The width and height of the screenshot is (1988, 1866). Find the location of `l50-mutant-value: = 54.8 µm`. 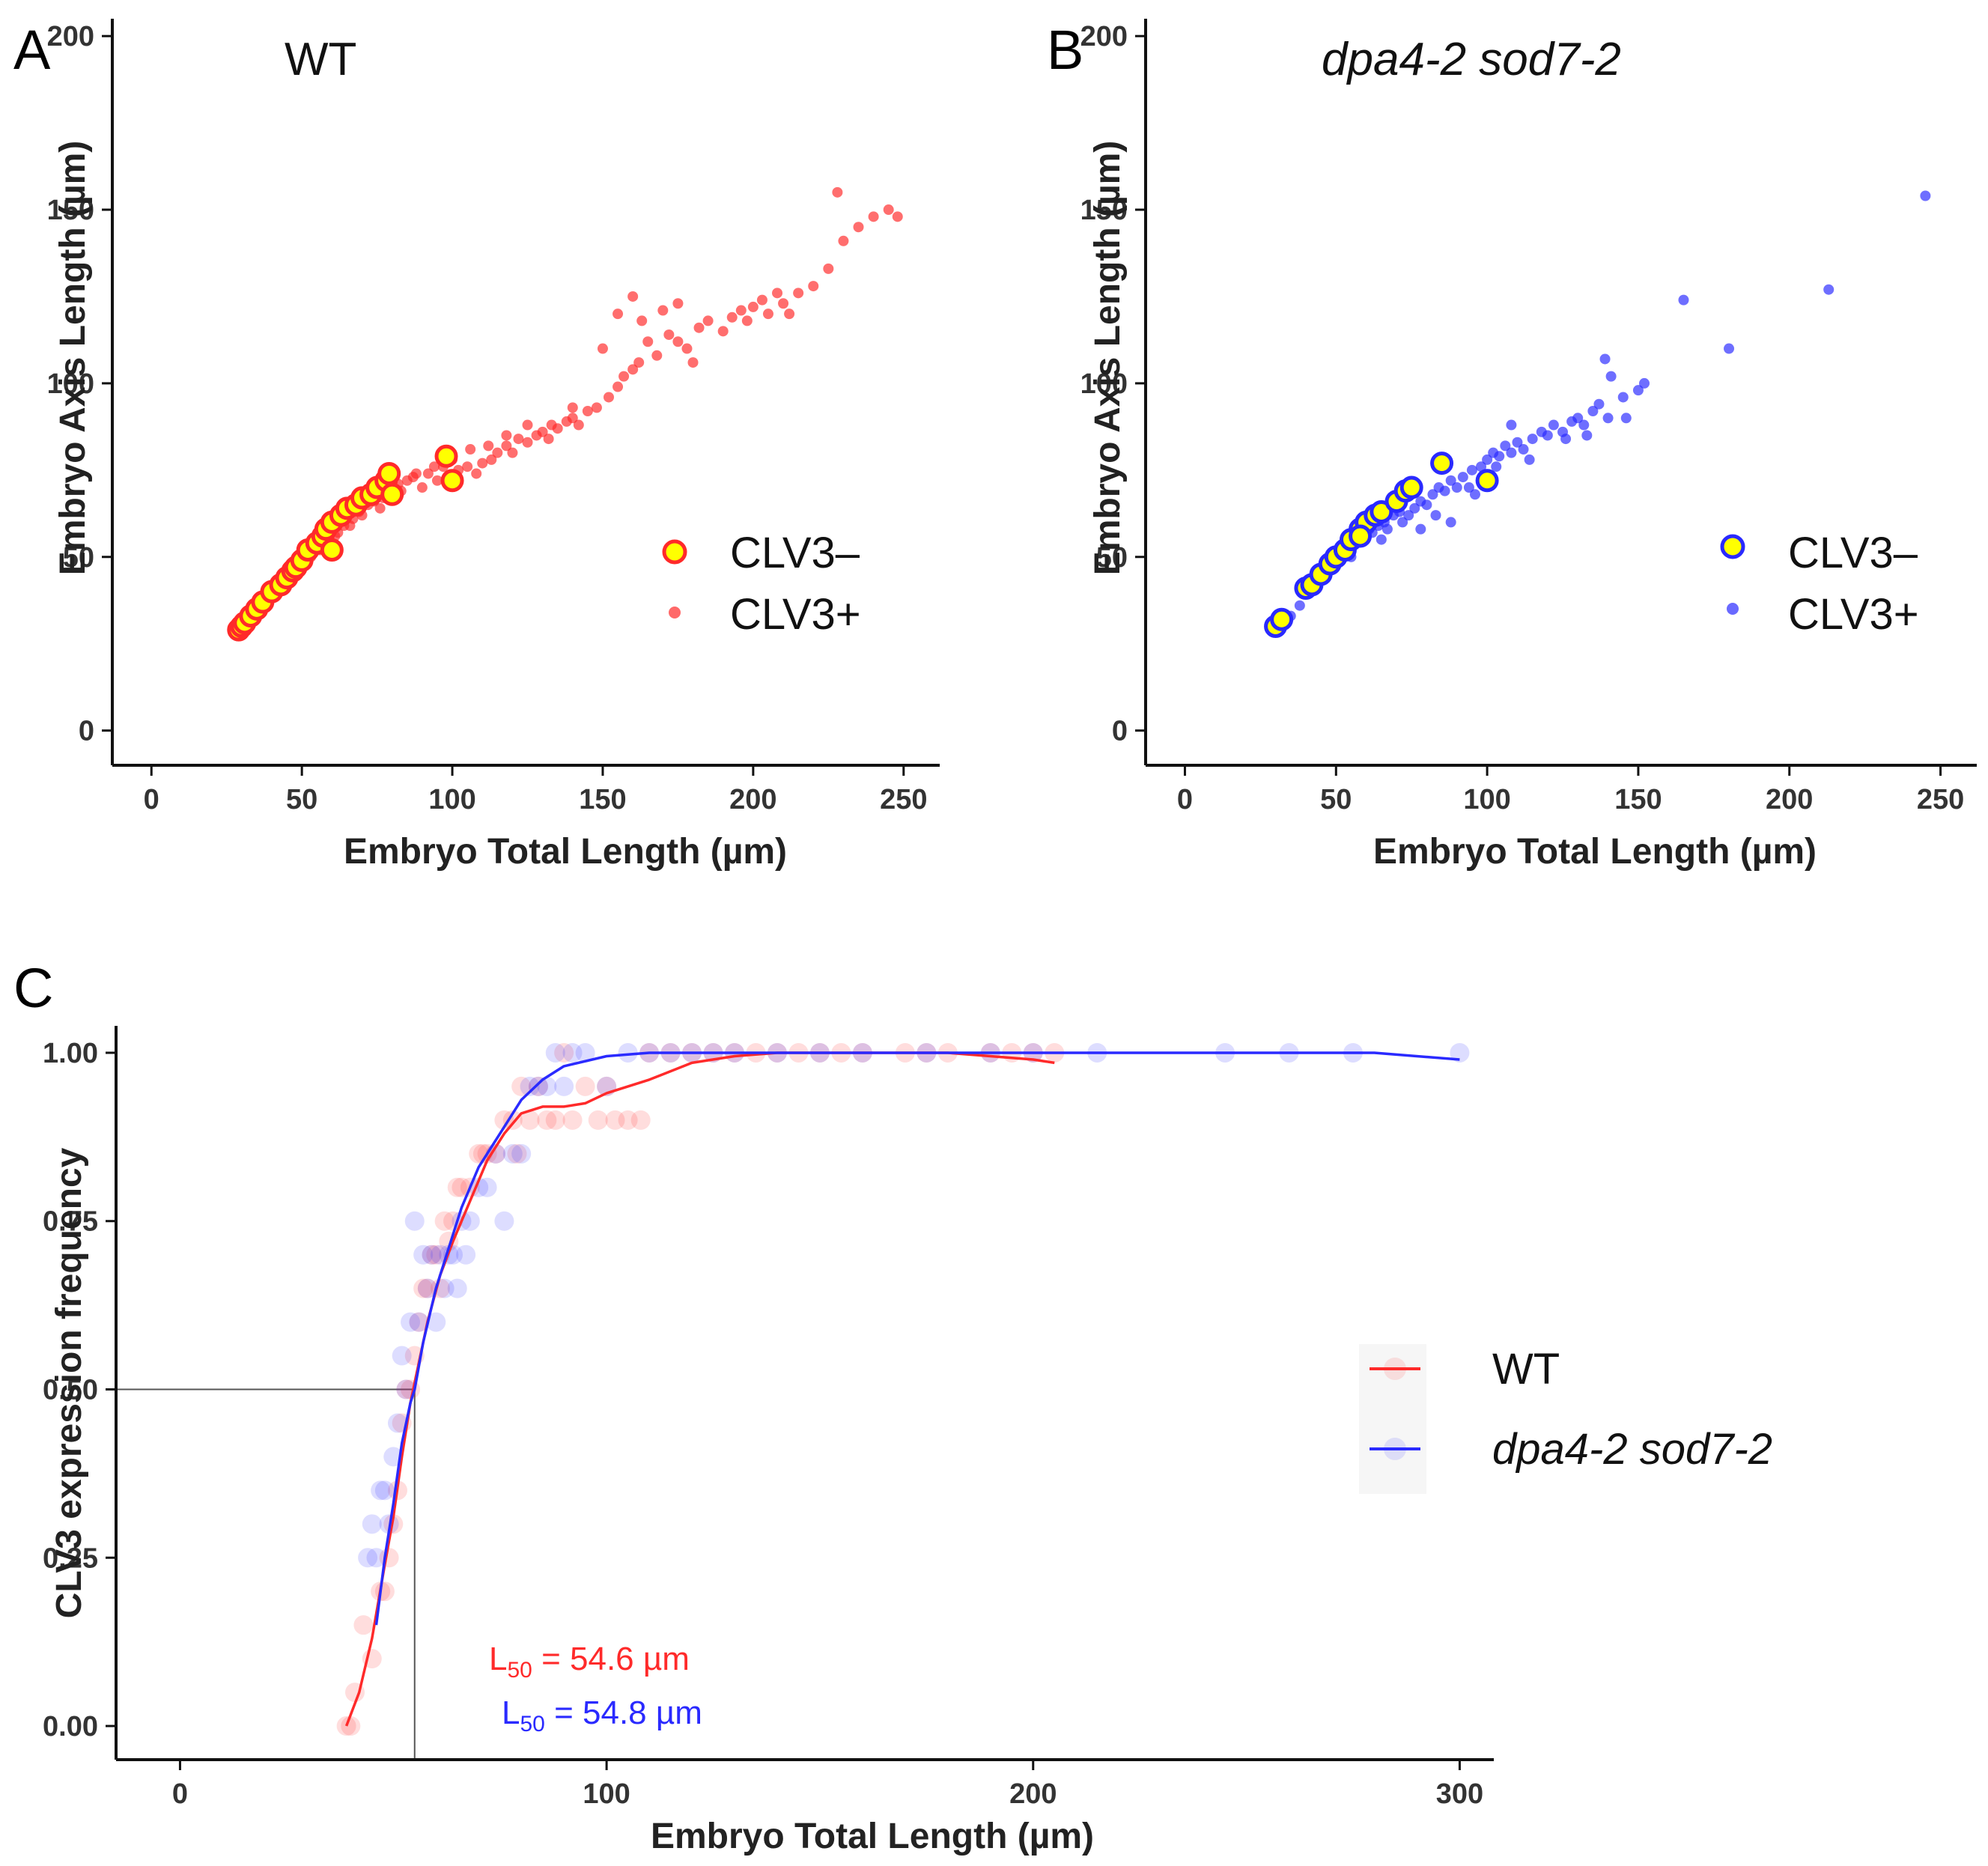

l50-mutant-value: = 54.8 µm is located at coordinates (623, 1713).